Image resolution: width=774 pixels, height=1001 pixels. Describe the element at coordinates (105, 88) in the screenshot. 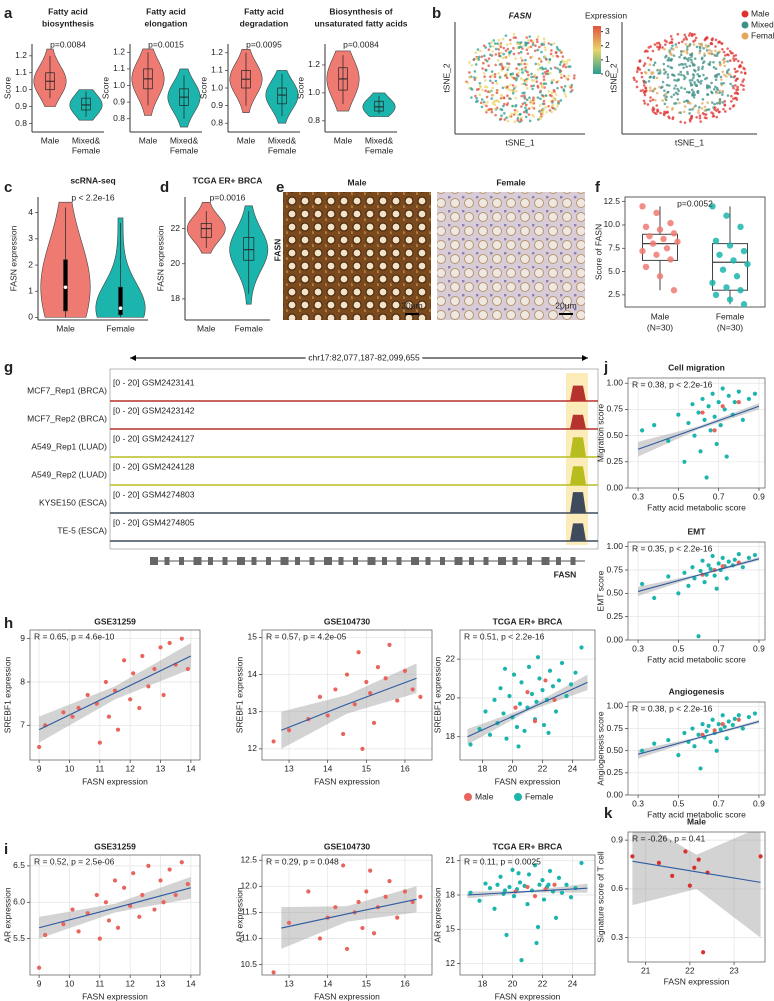

I see `y-axis-label: Score` at that location.